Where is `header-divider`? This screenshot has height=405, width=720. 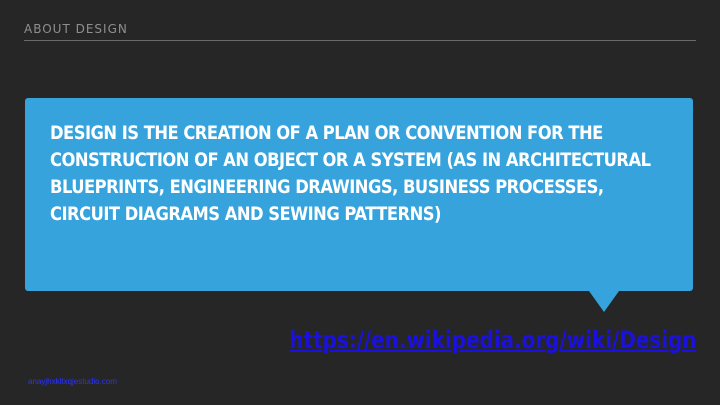 header-divider is located at coordinates (360, 40).